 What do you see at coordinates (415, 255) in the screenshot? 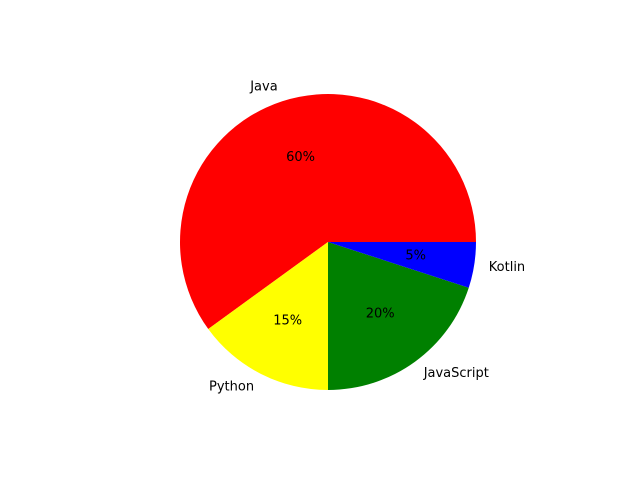
I see `percent-label-kotlin: 5%` at bounding box center [415, 255].